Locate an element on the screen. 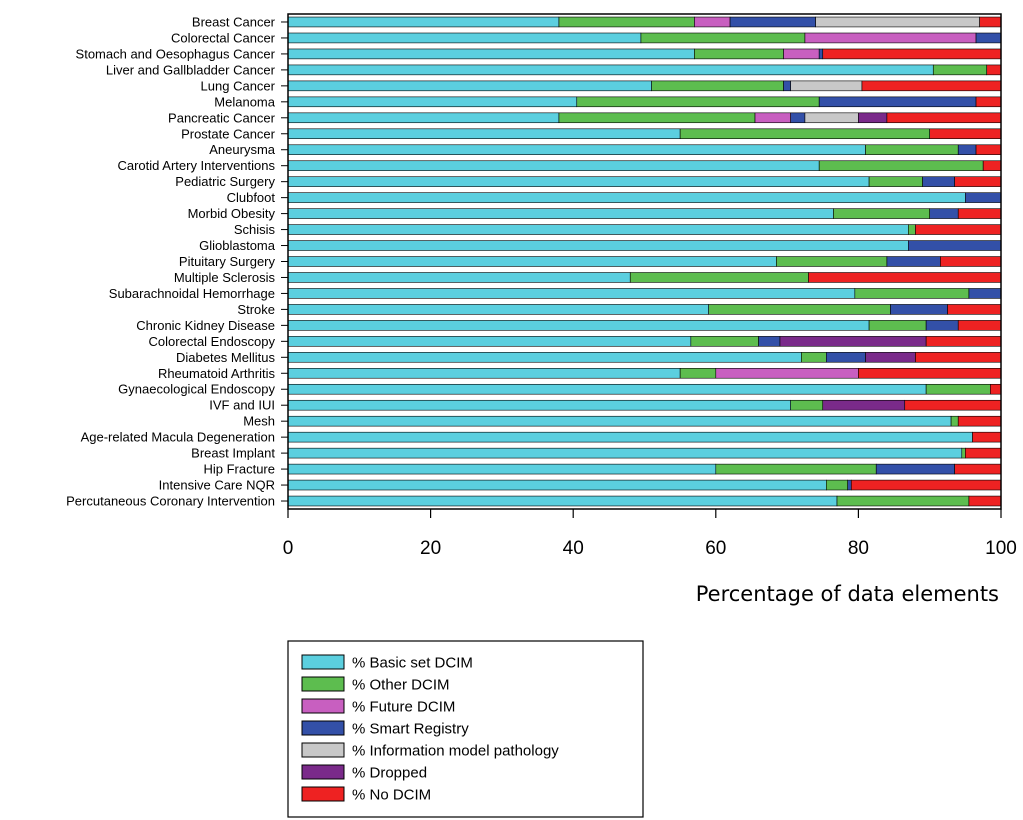  x-tick-label: 100 is located at coordinates (1001, 548).